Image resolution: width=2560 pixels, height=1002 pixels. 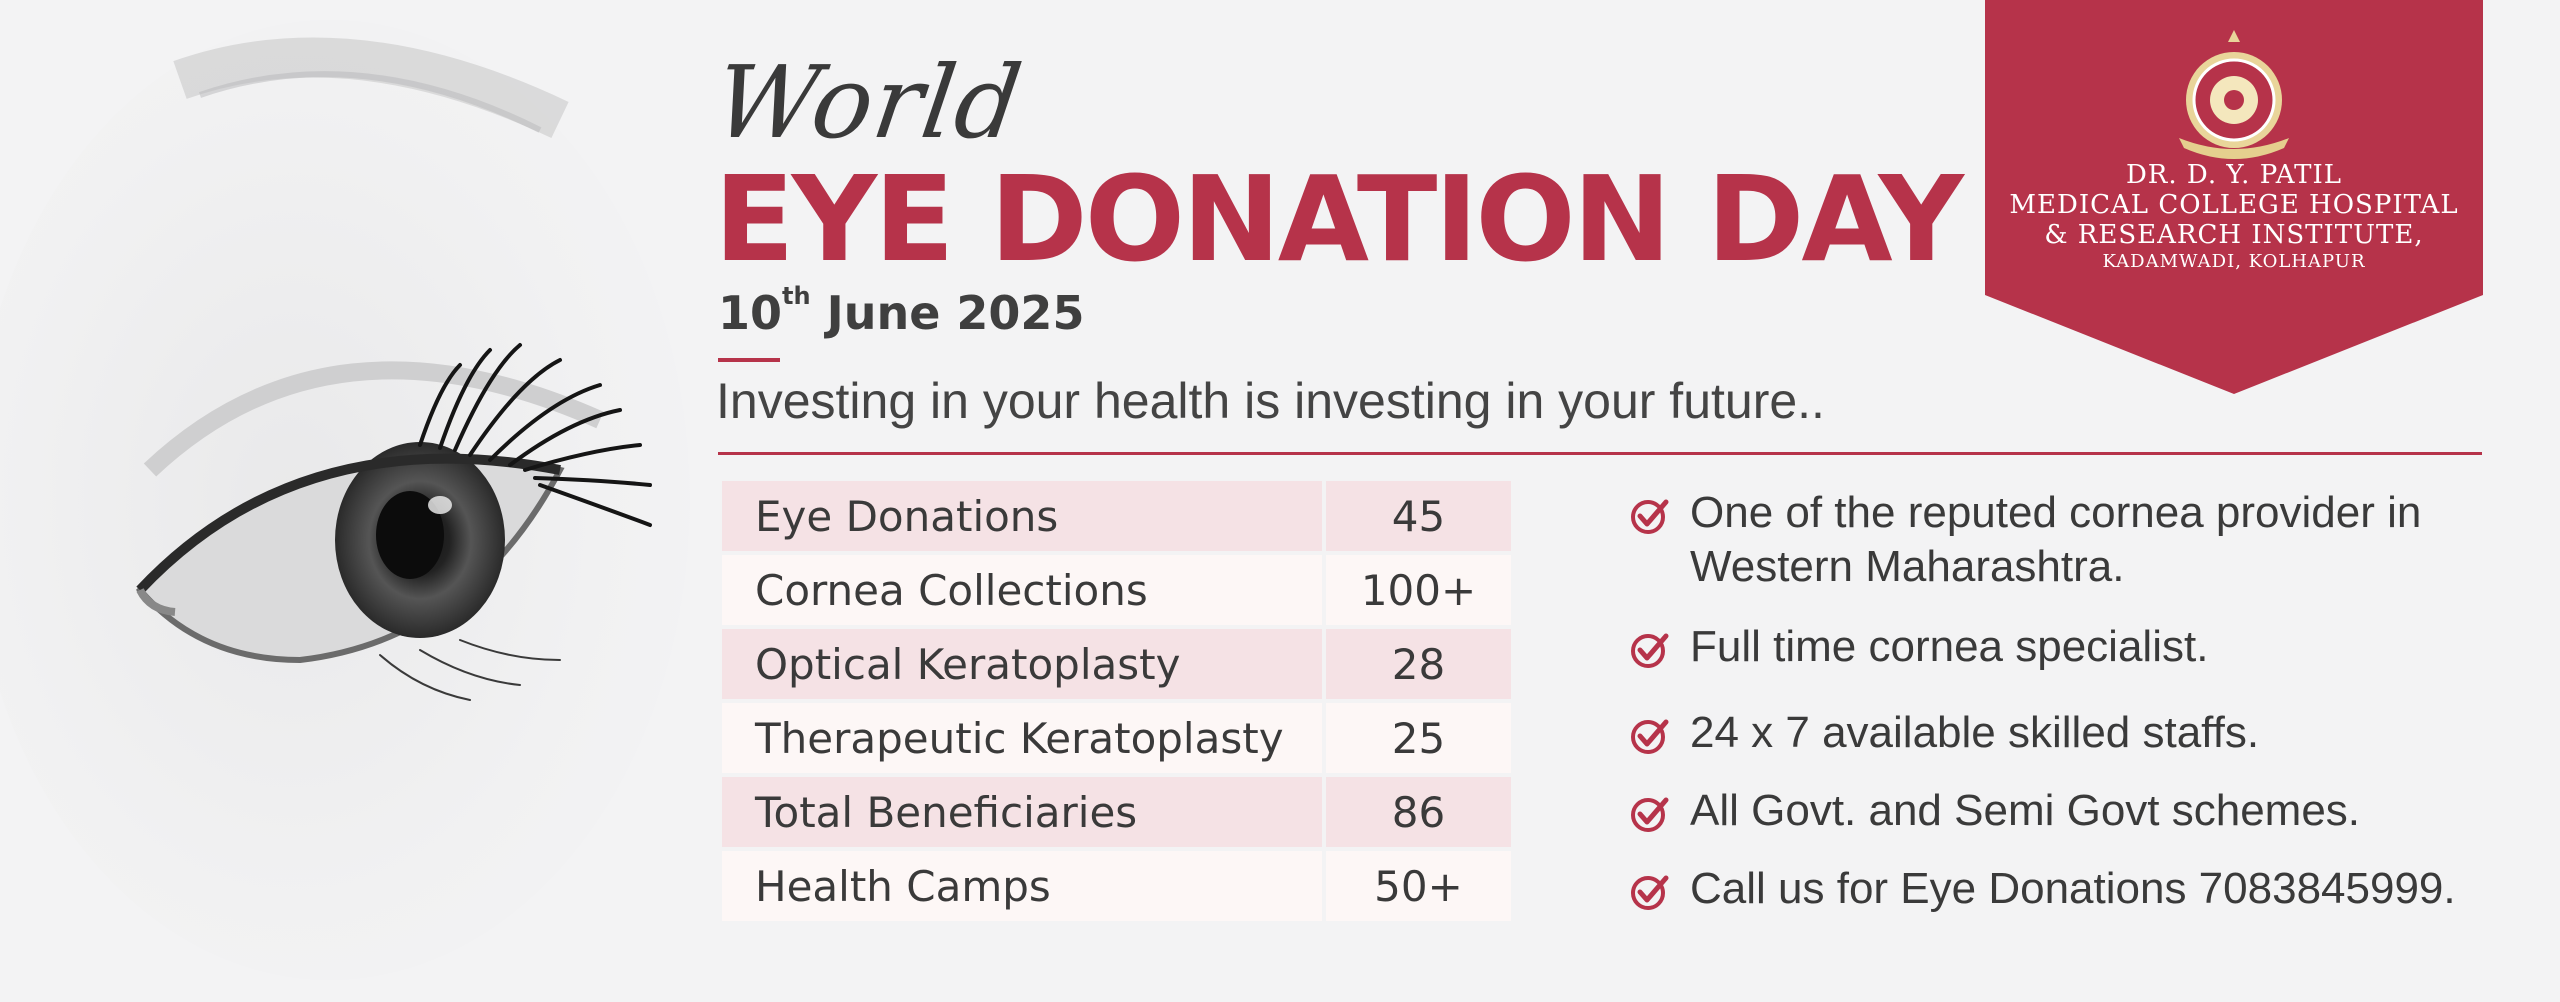 What do you see at coordinates (1022, 664) in the screenshot?
I see `stat-label: Optical Keratoplasty` at bounding box center [1022, 664].